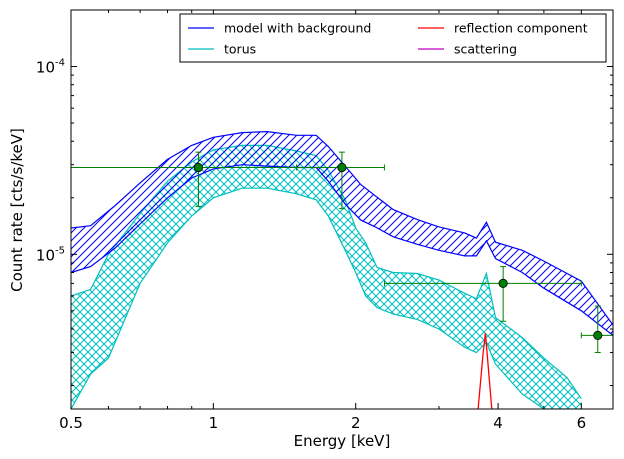 The width and height of the screenshot is (624, 459). What do you see at coordinates (521, 28) in the screenshot?
I see `legend-label-reflection-component: reflection component` at bounding box center [521, 28].